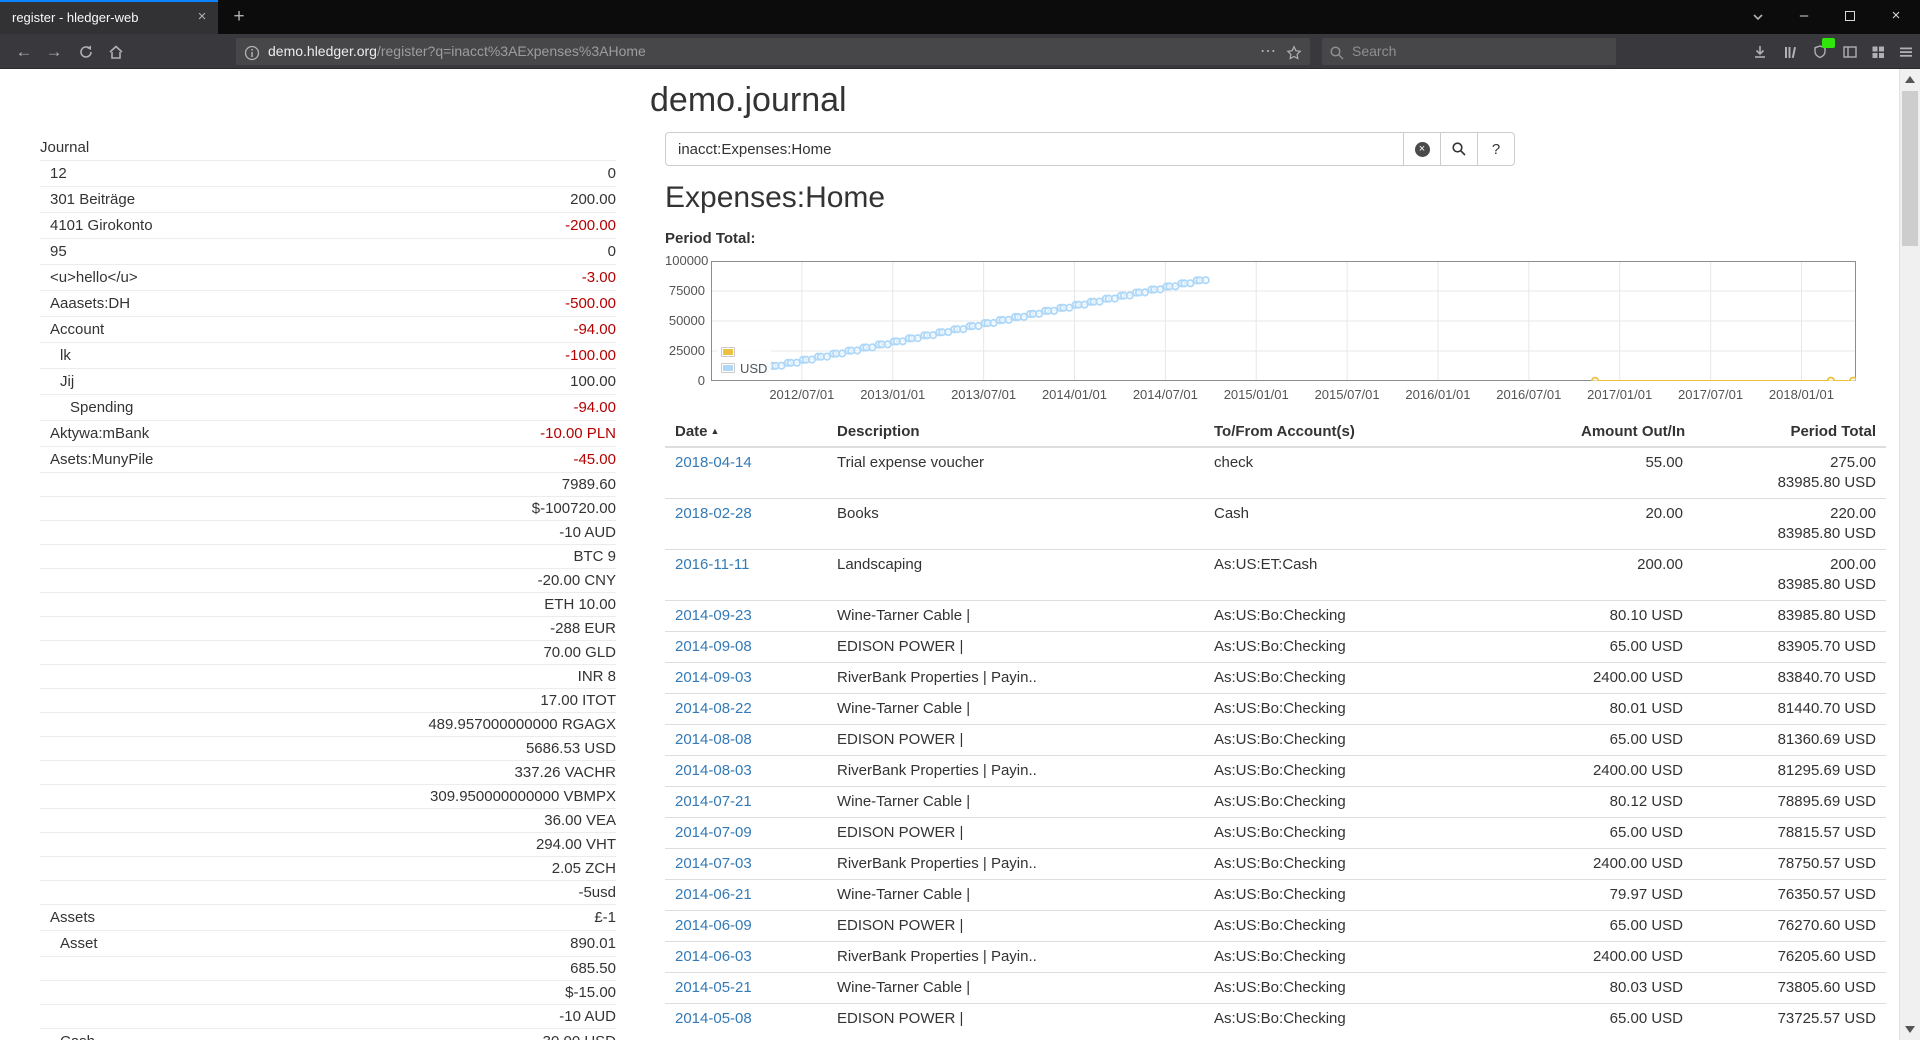 The image size is (1920, 1040). I want to click on scroll-up-arrow-icon, so click(1910, 79).